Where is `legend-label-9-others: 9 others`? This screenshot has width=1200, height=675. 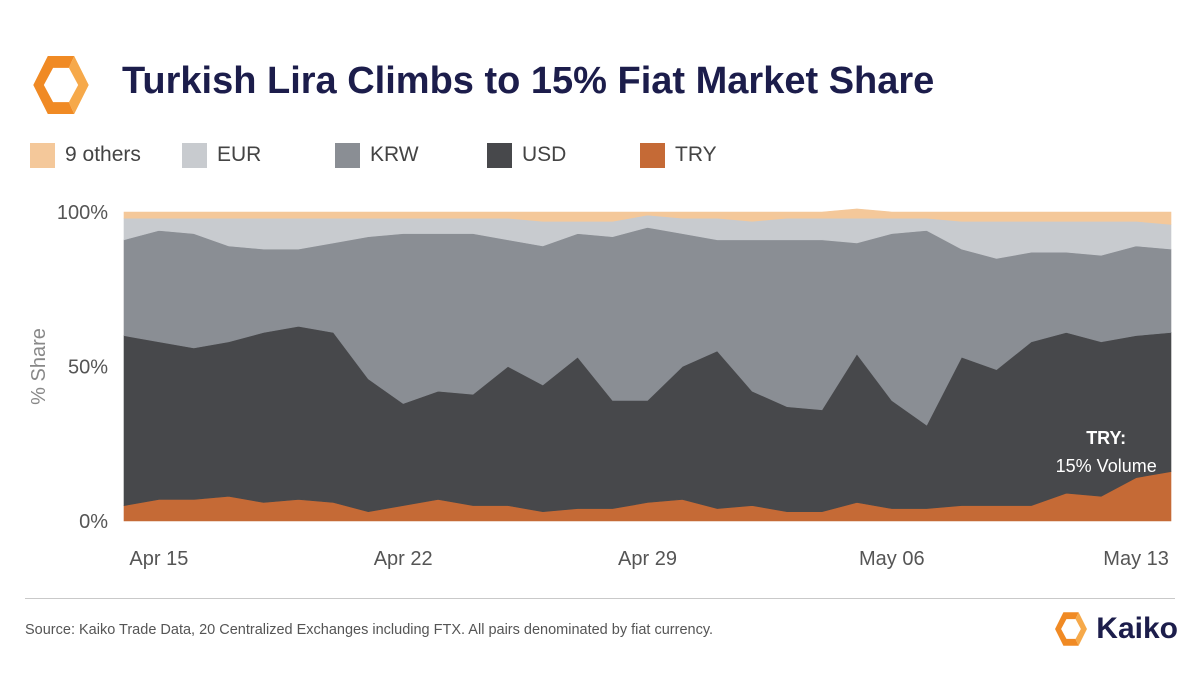
legend-label-9-others: 9 others is located at coordinates (103, 154).